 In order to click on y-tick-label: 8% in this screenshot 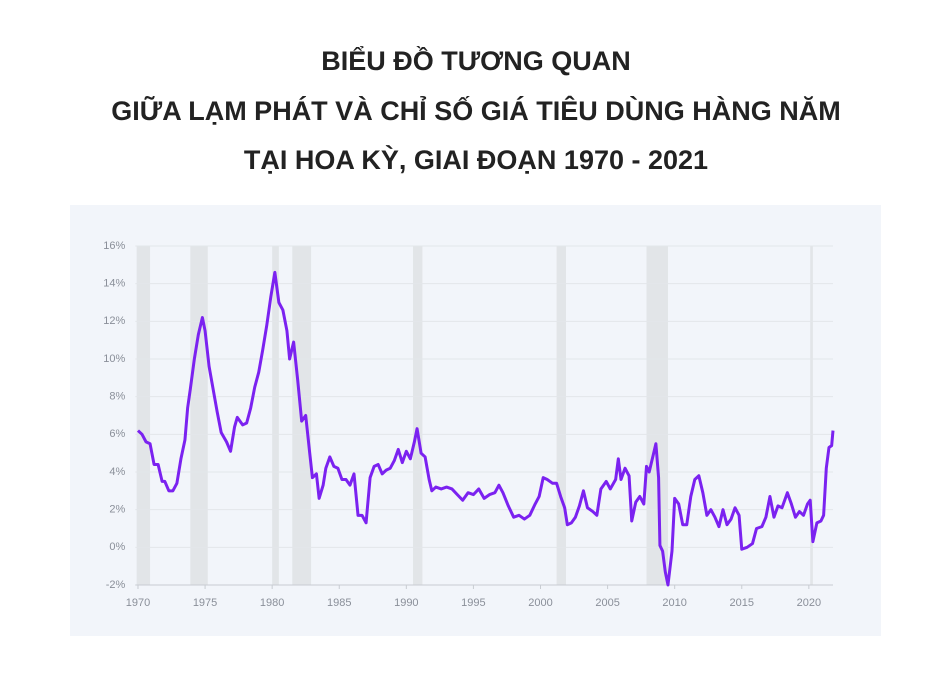, I will do `click(117, 397)`.